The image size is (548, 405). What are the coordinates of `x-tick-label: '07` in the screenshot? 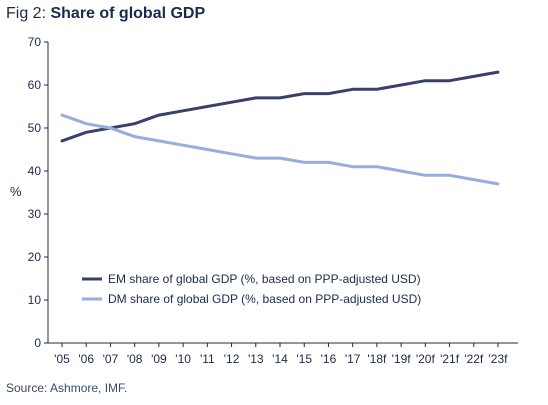 It's located at (111, 359).